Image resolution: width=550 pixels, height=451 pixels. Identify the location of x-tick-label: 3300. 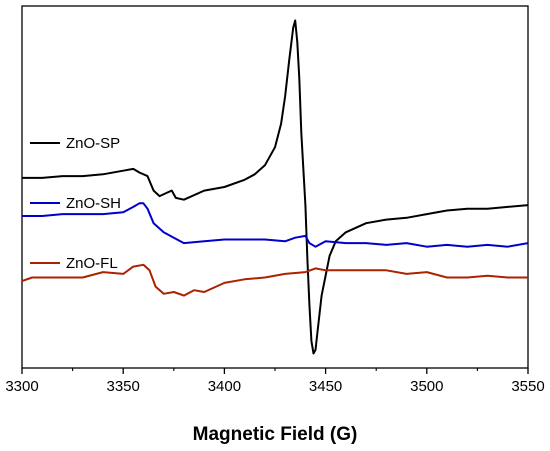
(21, 386).